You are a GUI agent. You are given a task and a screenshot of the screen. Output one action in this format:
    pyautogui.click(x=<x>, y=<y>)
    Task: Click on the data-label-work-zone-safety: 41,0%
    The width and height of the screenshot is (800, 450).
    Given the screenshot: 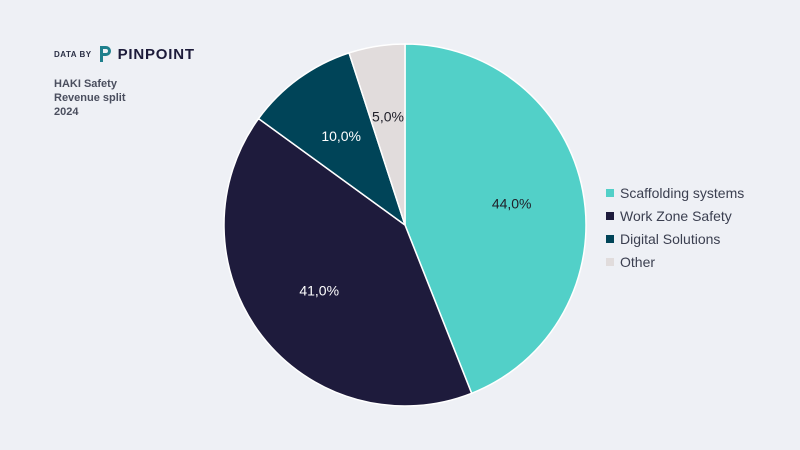 What is the action you would take?
    pyautogui.click(x=319, y=290)
    